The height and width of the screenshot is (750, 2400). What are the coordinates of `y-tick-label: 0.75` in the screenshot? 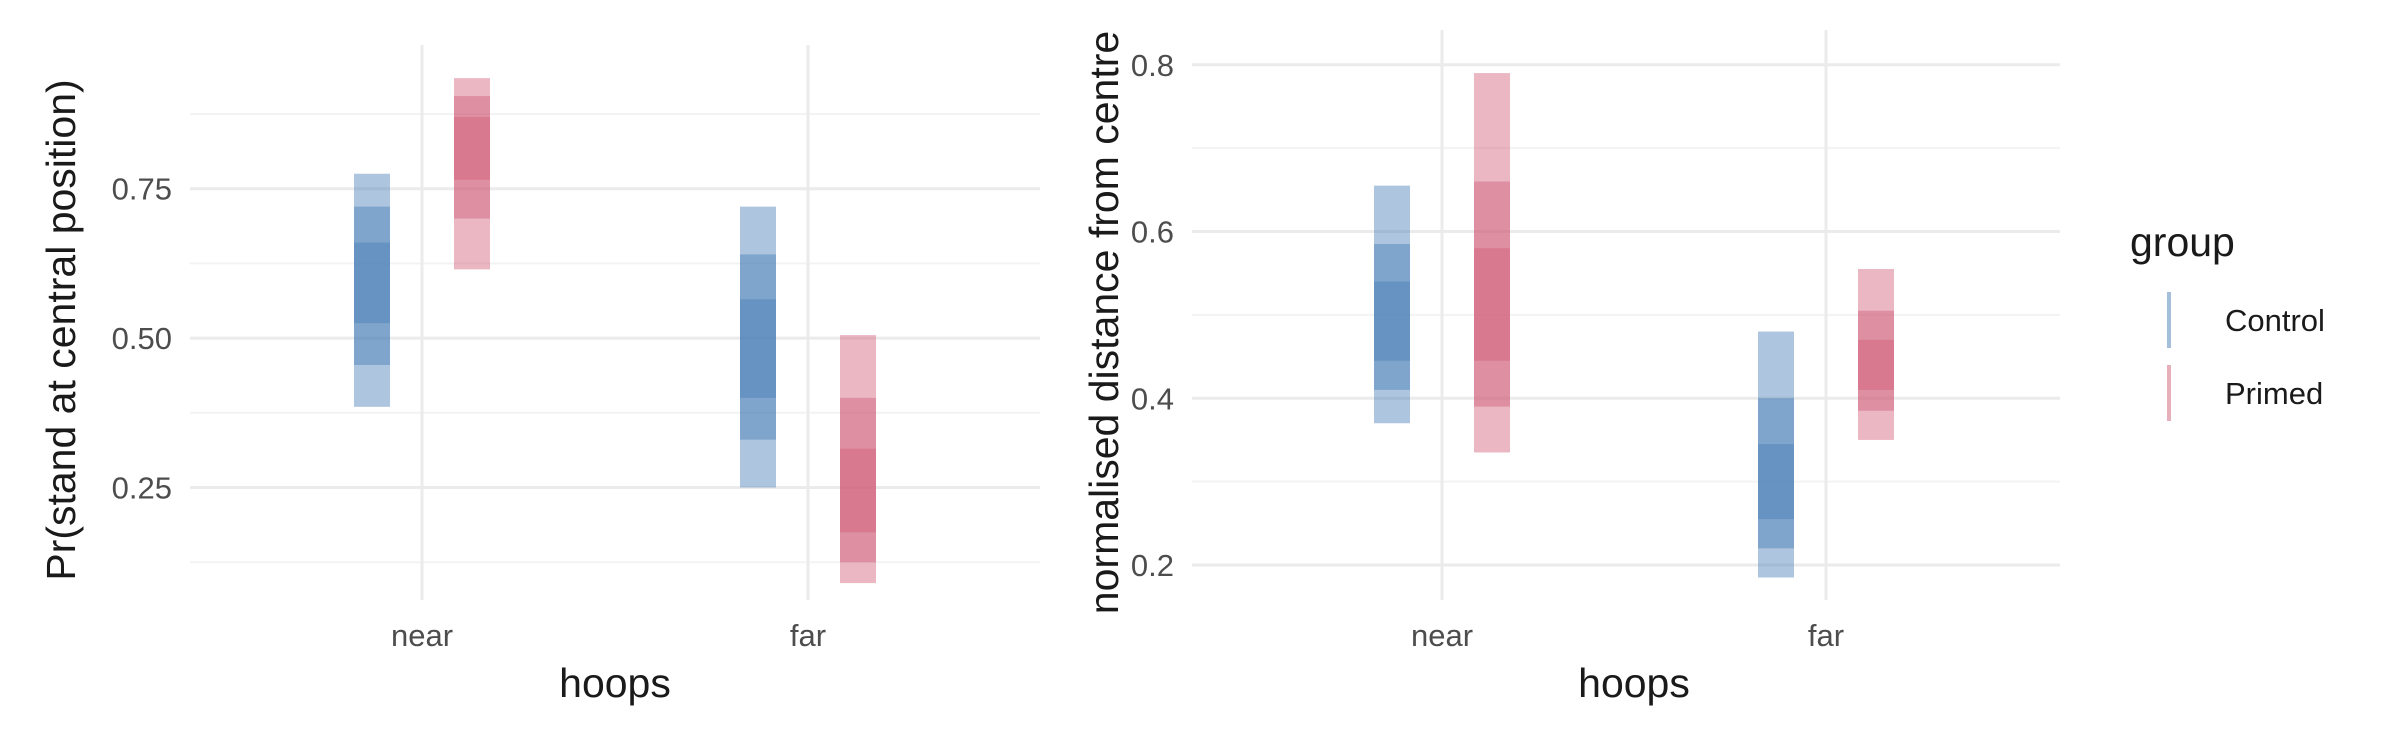 It's located at (142, 189).